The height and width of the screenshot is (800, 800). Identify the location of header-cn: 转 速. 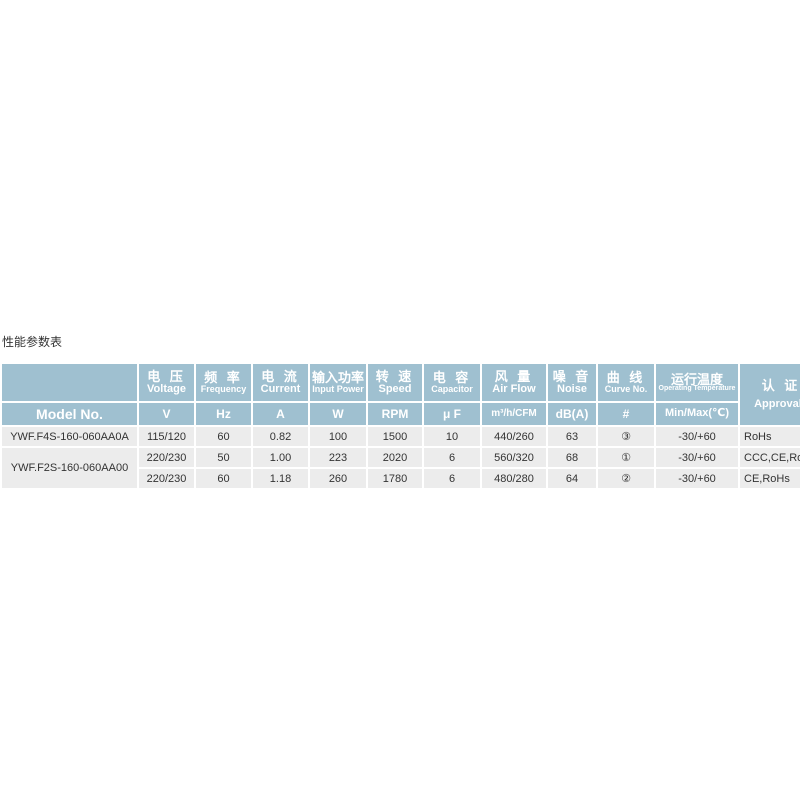
(395, 376).